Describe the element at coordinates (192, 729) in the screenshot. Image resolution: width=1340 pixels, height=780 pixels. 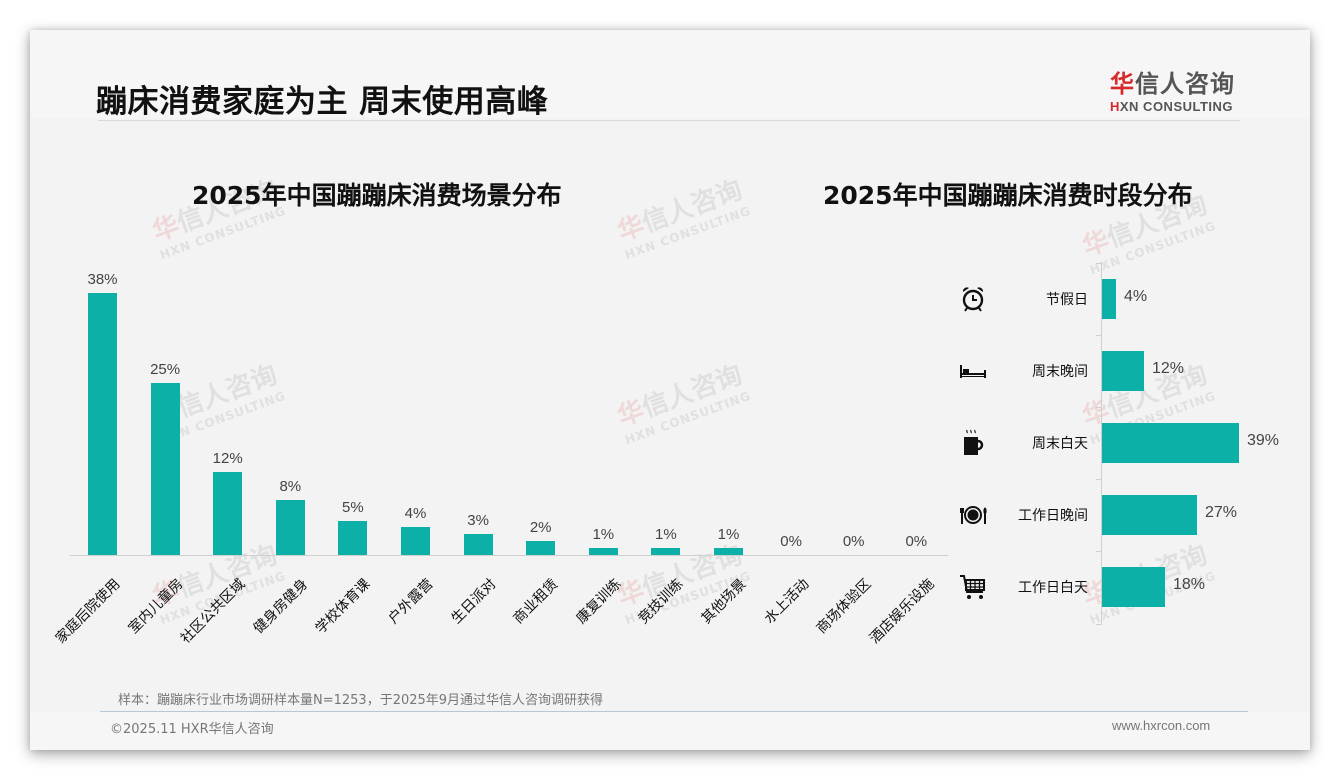
I see `copyright-text: ©2025.11 HXR华信人咨询` at that location.